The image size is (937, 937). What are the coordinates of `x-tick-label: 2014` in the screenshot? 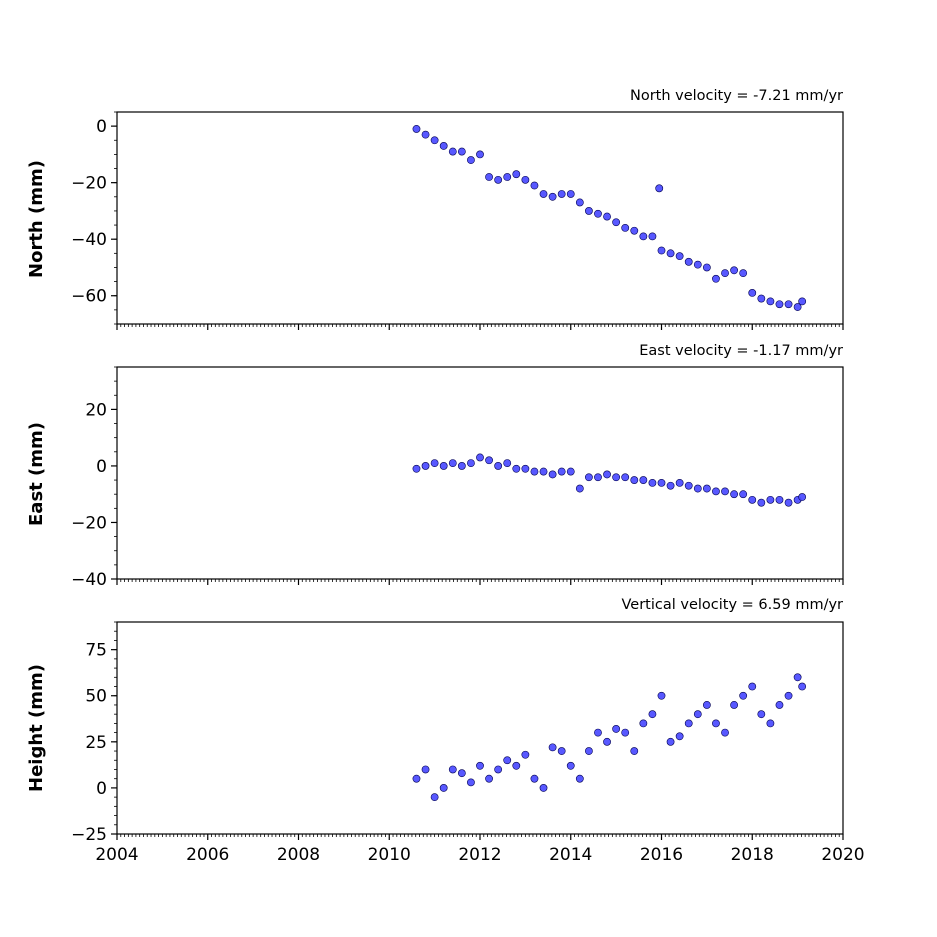 It's located at (570, 855).